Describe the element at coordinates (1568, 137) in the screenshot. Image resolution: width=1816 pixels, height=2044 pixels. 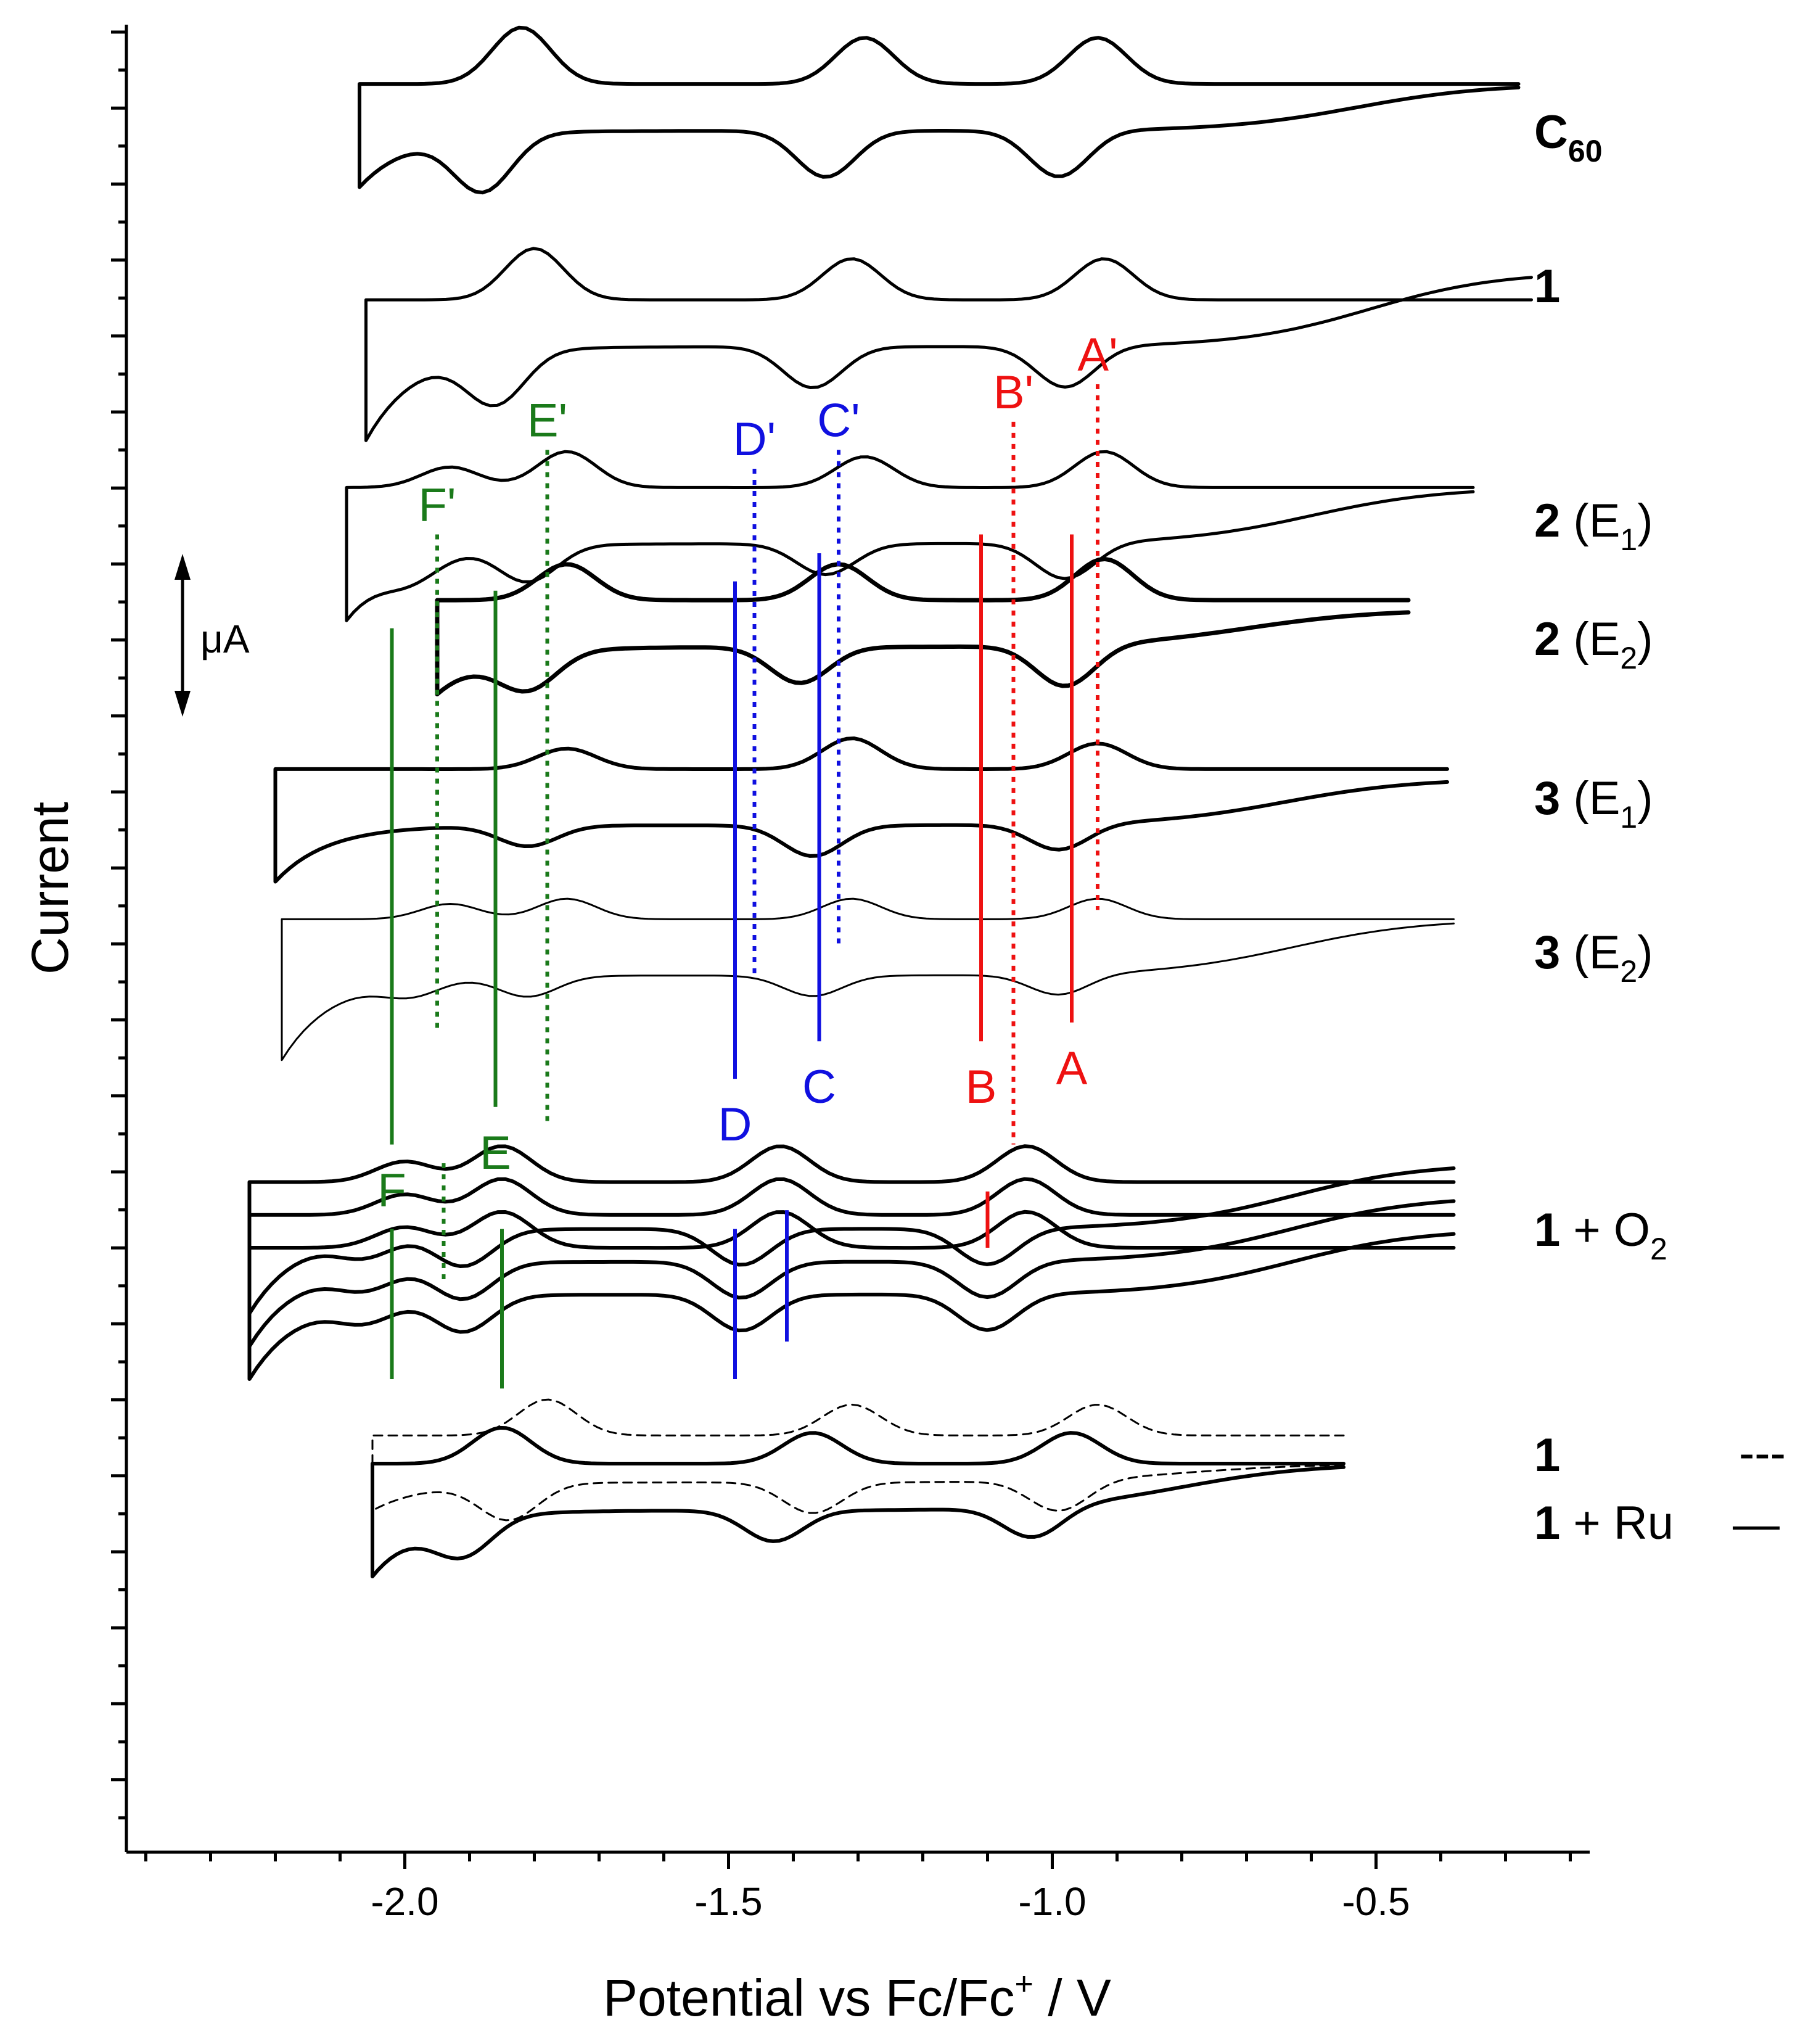
I see `series-label: C60` at that location.